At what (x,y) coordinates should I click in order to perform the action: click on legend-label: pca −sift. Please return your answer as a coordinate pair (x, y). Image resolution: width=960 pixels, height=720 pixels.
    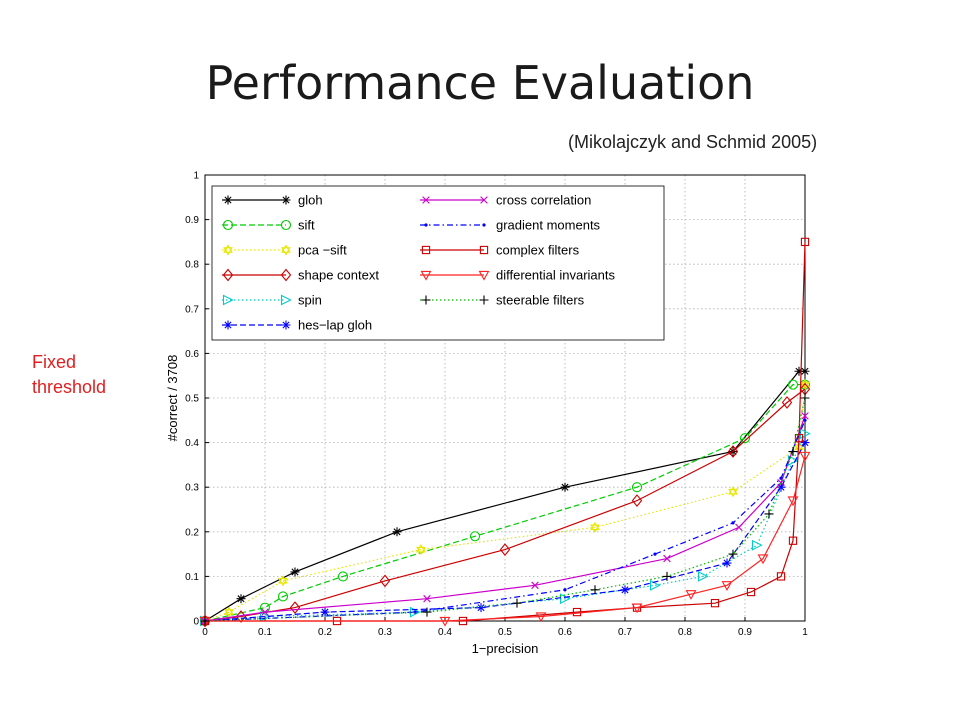
    Looking at the image, I should click on (322, 250).